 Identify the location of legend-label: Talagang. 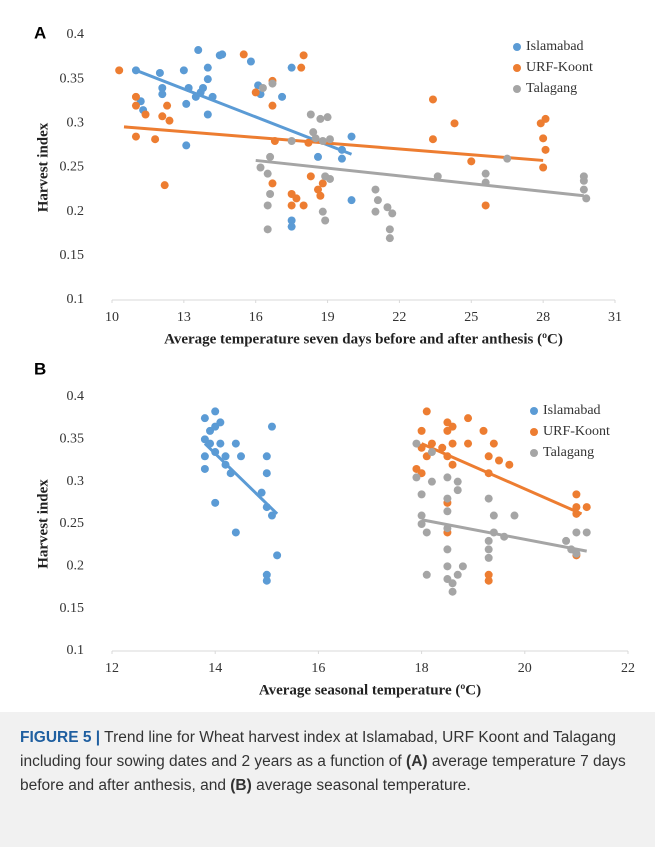
(568, 452).